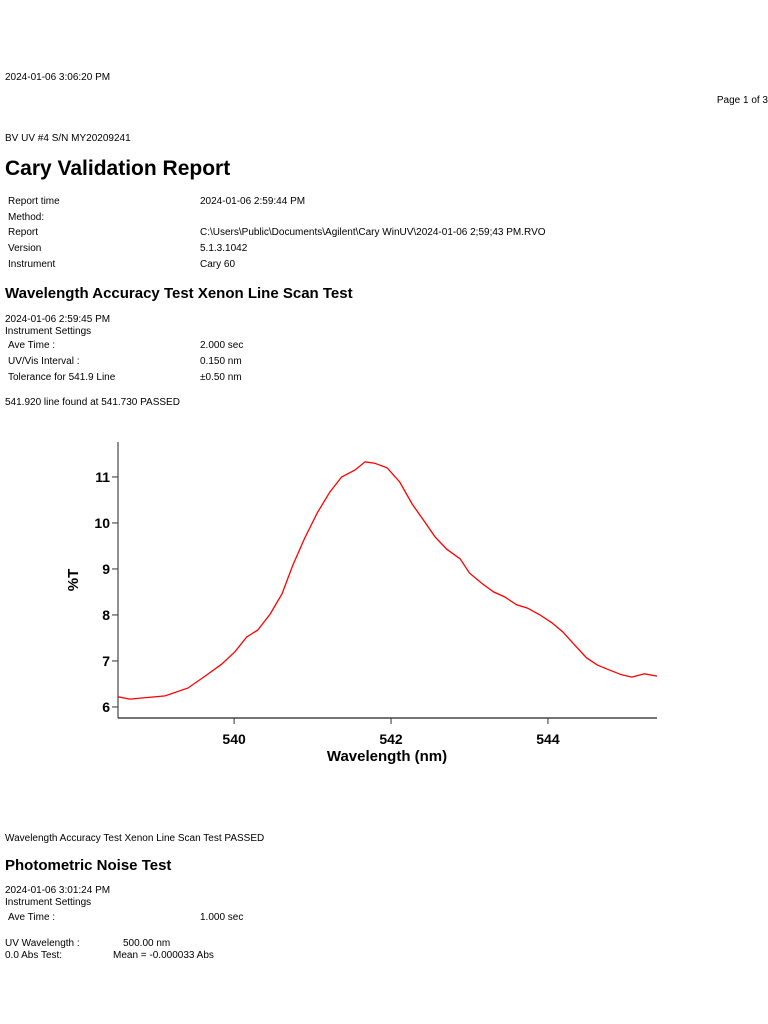  I want to click on abs-test-label: 0.0 Abs Test:, so click(34, 955).